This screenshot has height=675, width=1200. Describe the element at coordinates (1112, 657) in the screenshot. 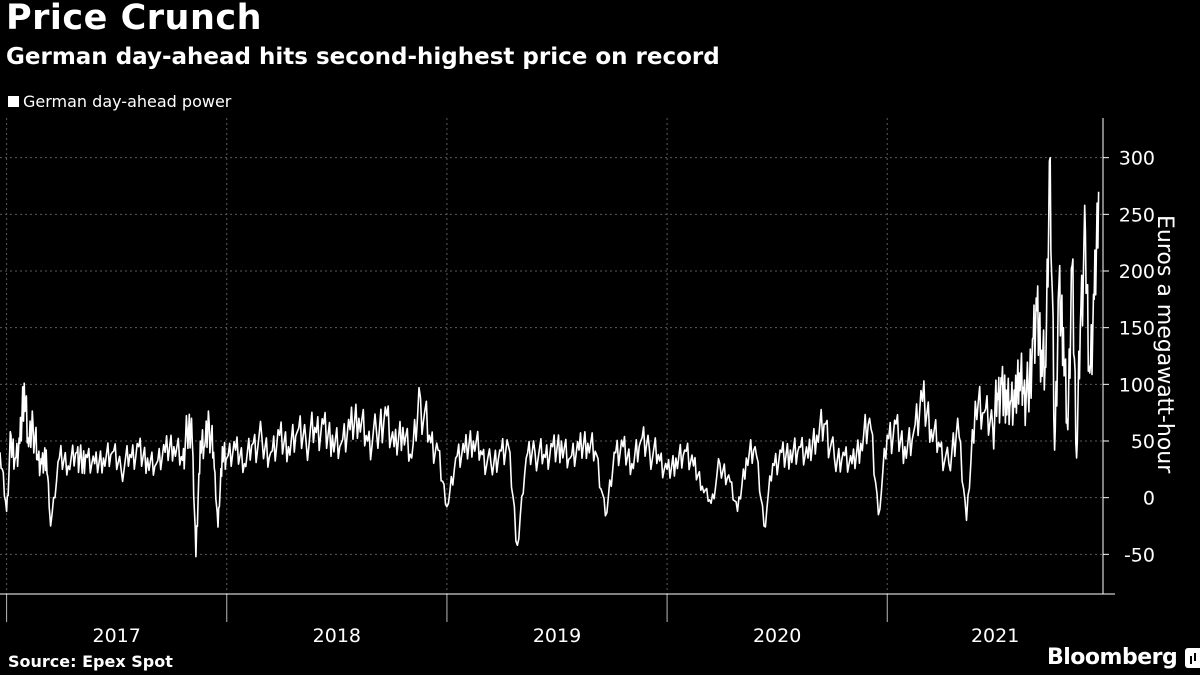

I see `brand-name: Bloomberg` at that location.